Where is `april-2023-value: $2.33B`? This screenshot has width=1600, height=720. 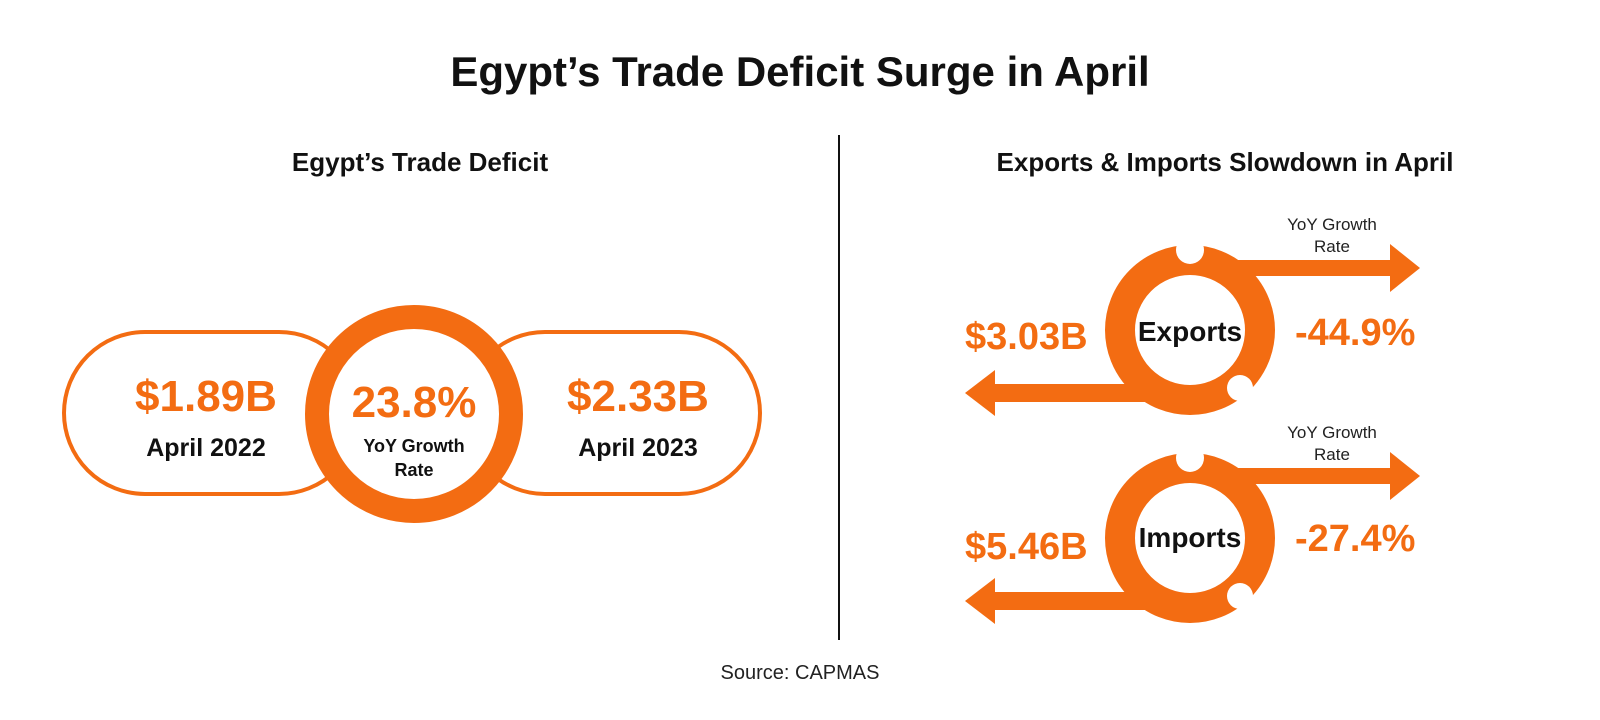
april-2023-value: $2.33B is located at coordinates (638, 396).